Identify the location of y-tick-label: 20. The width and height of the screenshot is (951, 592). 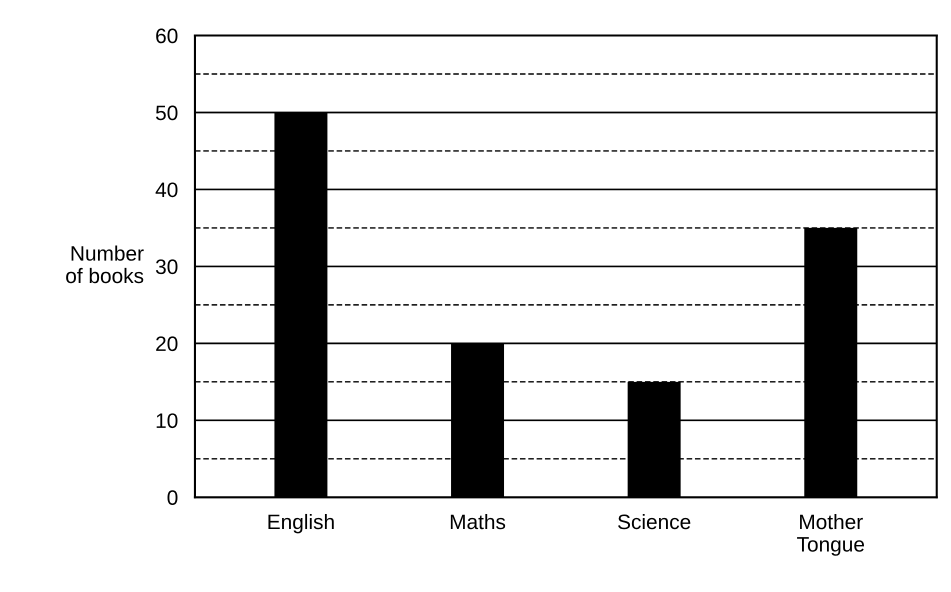
(167, 344).